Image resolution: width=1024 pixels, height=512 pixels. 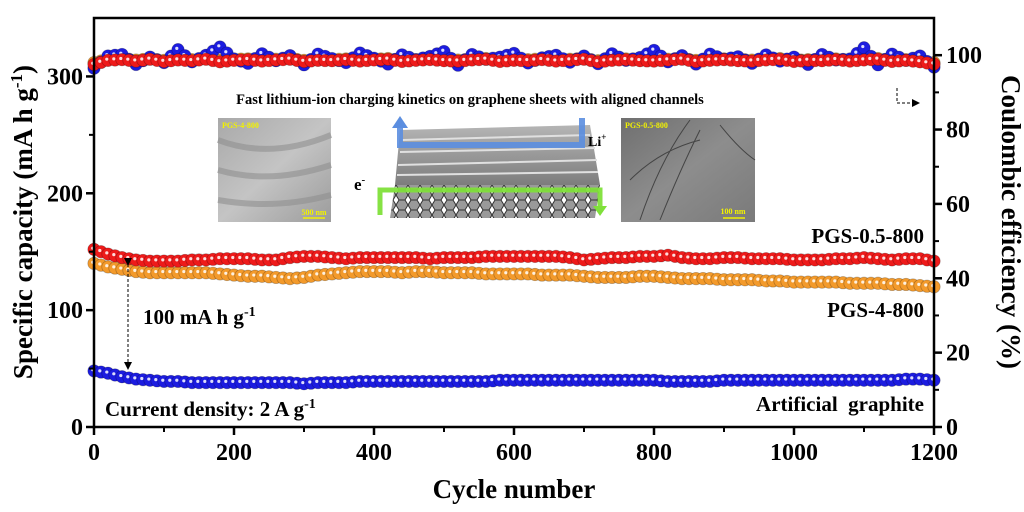 I want to click on sem-inset-pgs-4-800: PGS-4-800 500 nm, so click(x=274, y=170).